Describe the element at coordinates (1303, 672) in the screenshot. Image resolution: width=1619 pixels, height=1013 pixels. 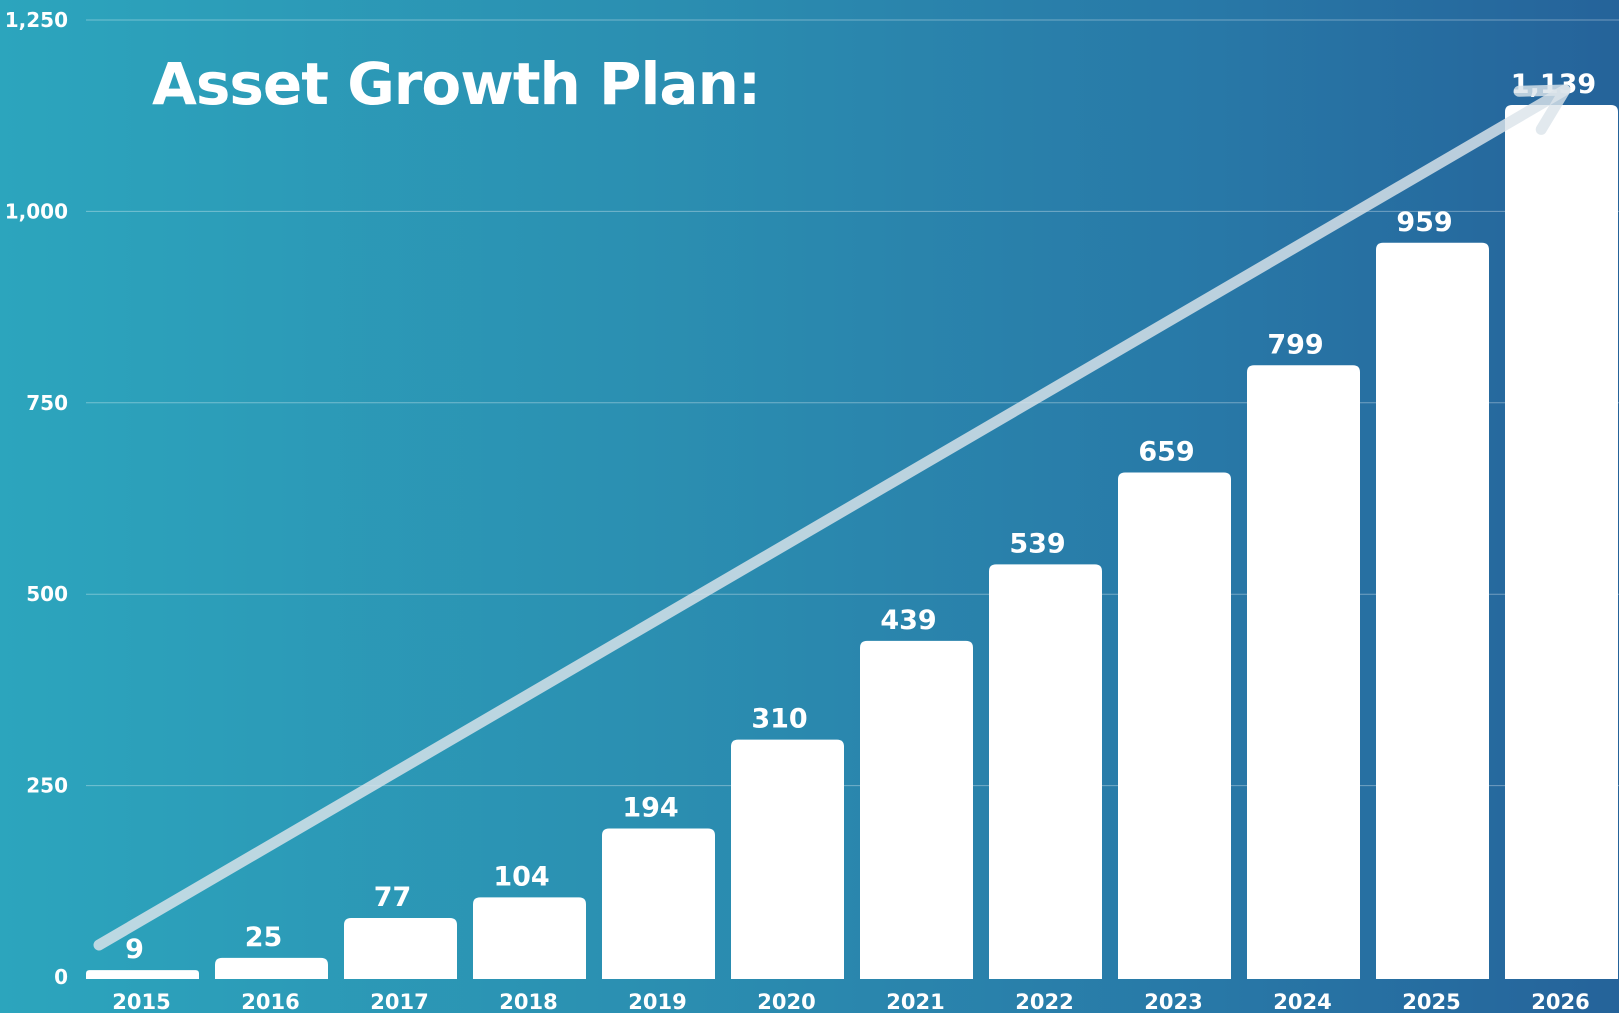
I see `bar-2024` at that location.